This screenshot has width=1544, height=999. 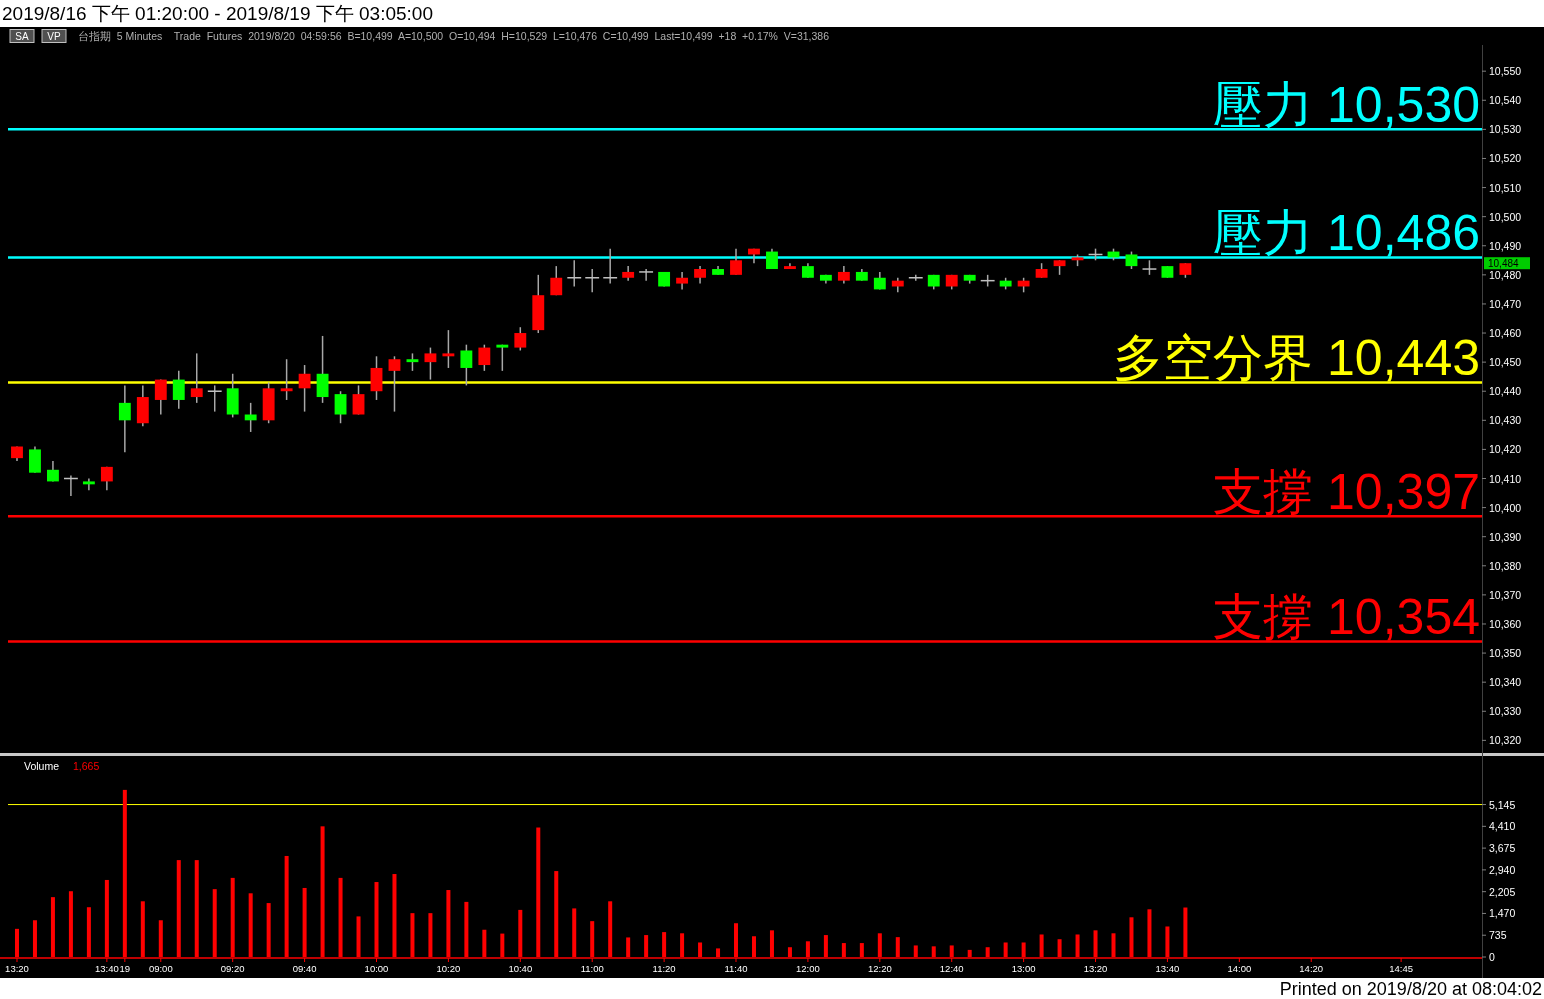 What do you see at coordinates (125, 968) in the screenshot?
I see `x-tick-label: 19` at bounding box center [125, 968].